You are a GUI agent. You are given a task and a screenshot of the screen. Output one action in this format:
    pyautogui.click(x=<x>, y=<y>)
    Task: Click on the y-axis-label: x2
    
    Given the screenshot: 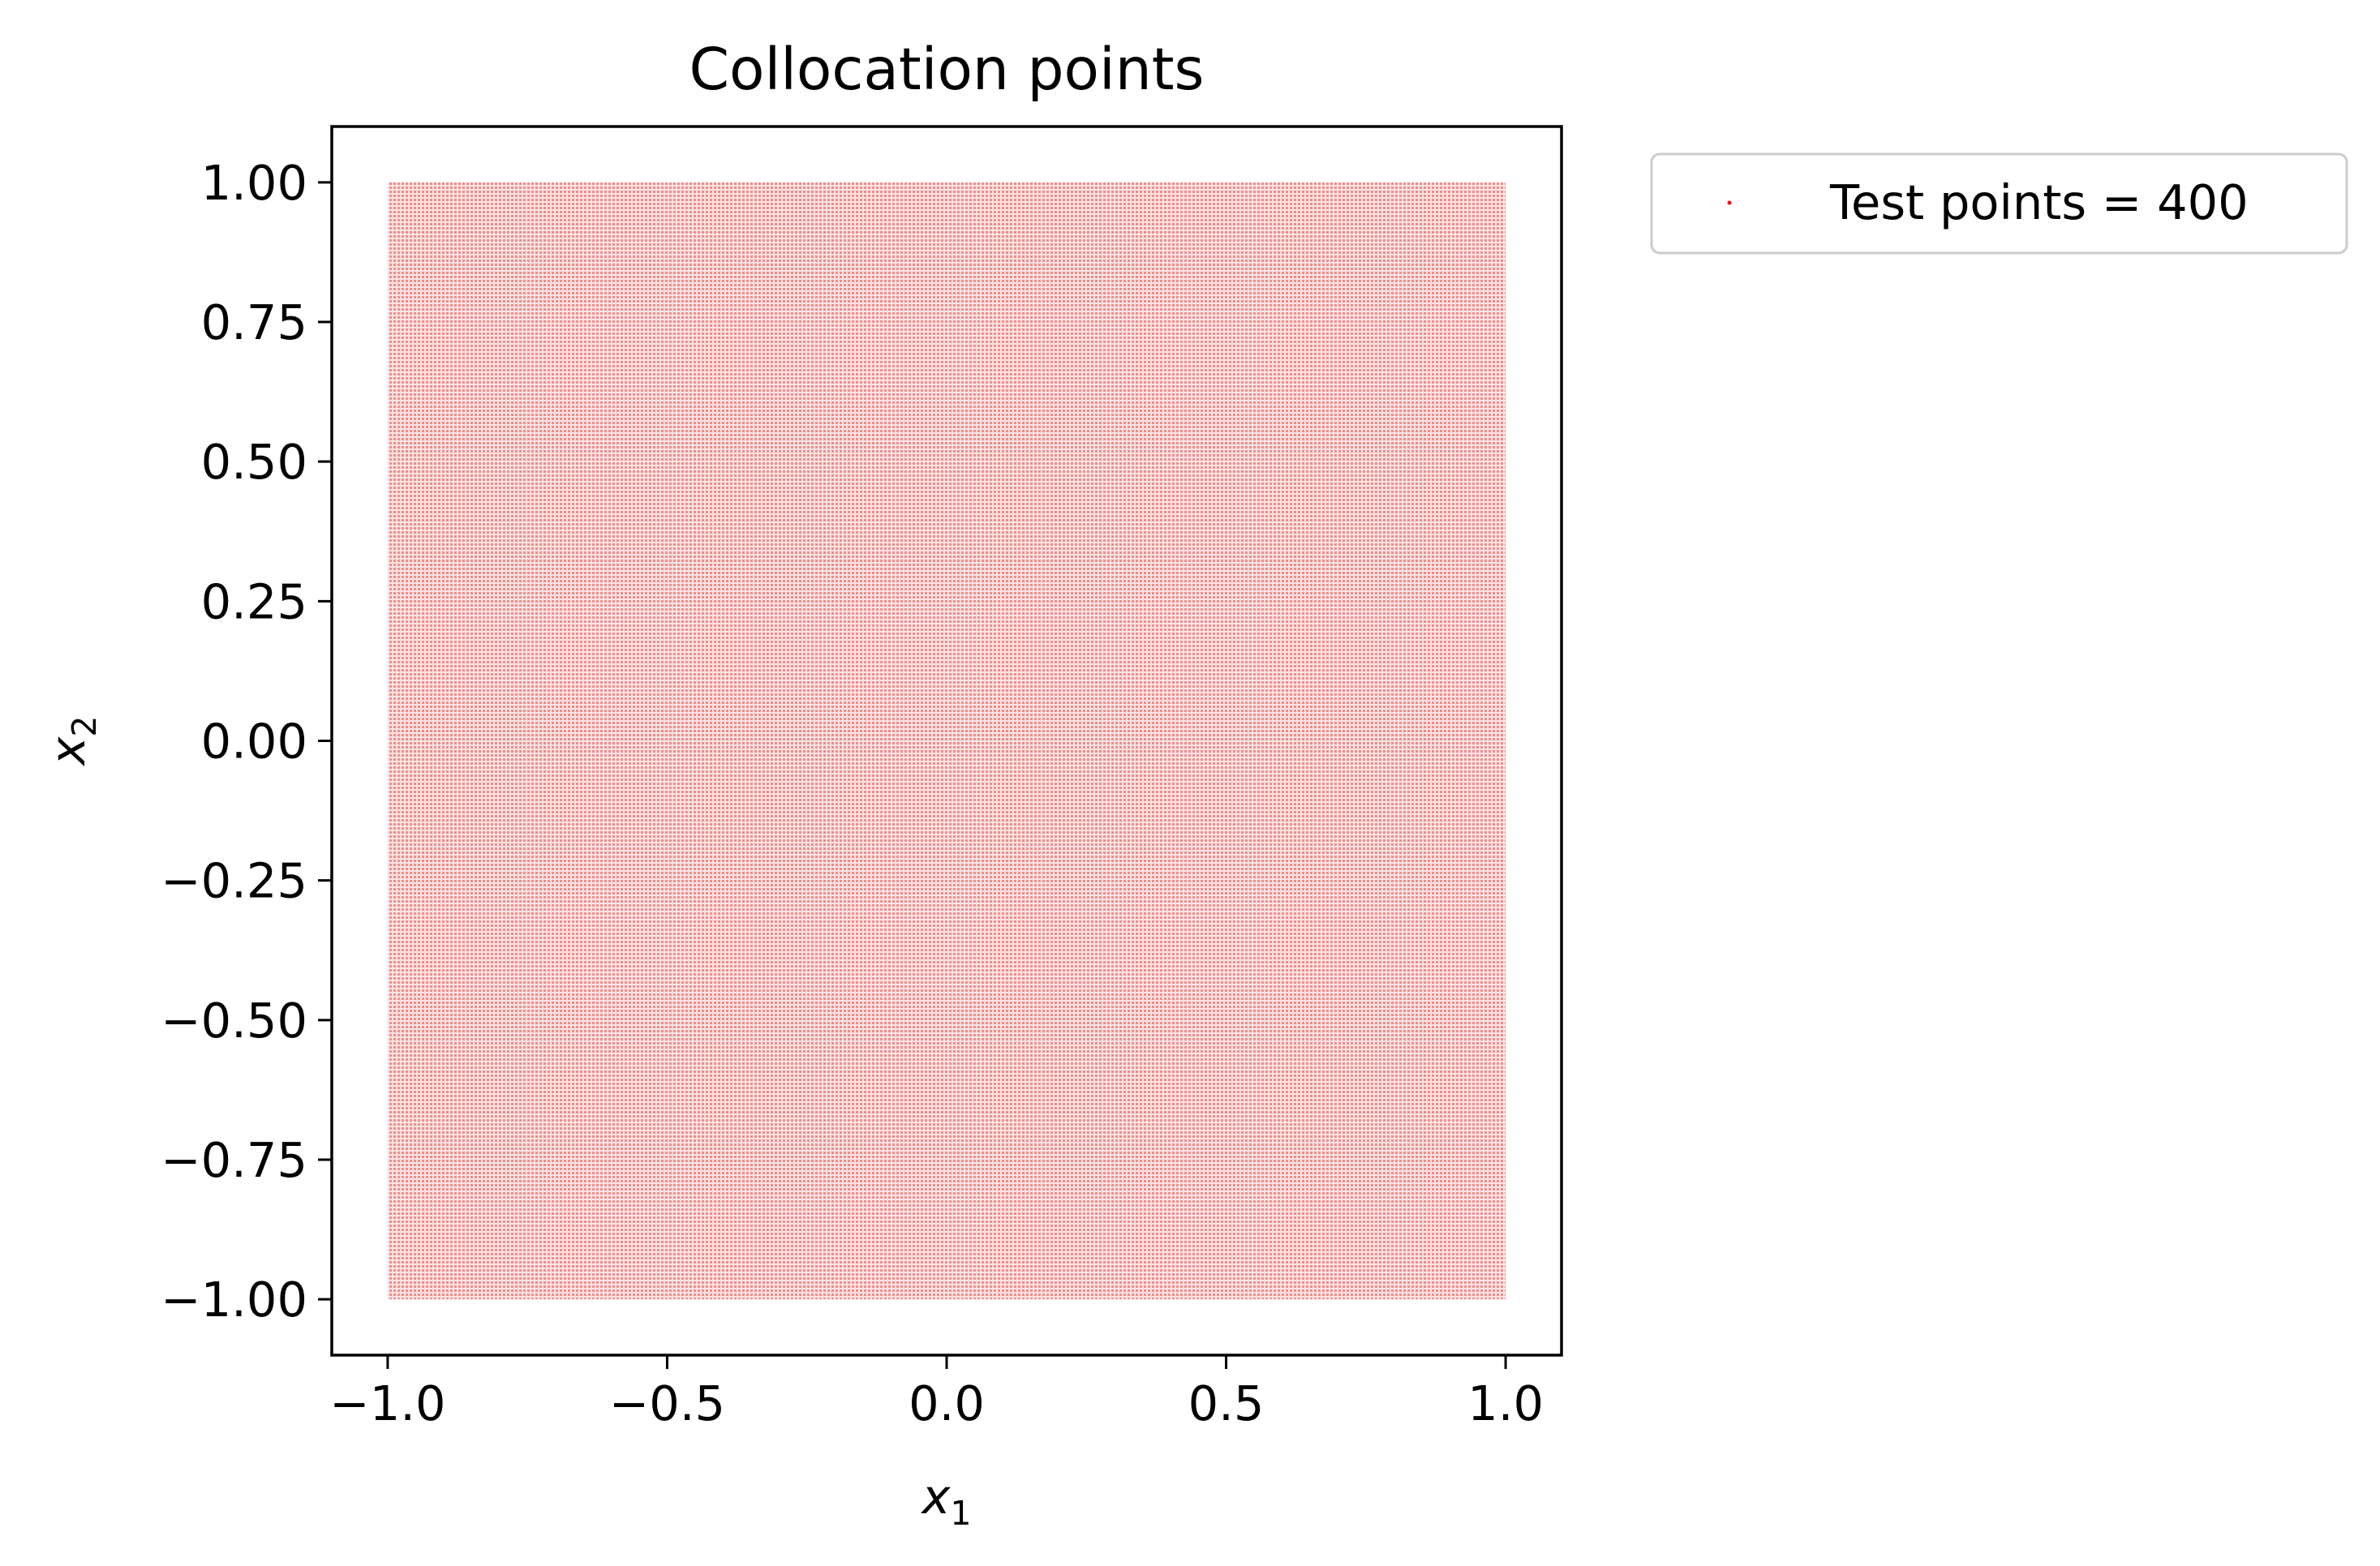 What is the action you would take?
    pyautogui.click(x=72, y=740)
    